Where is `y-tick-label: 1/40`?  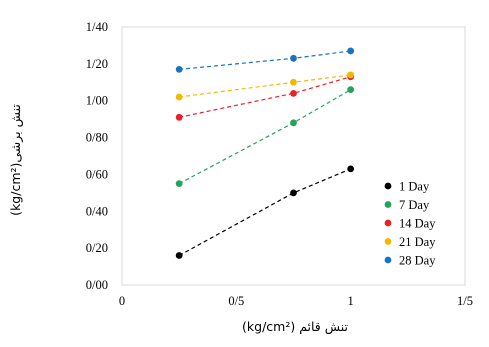 y-tick-label: 1/40 is located at coordinates (97, 27).